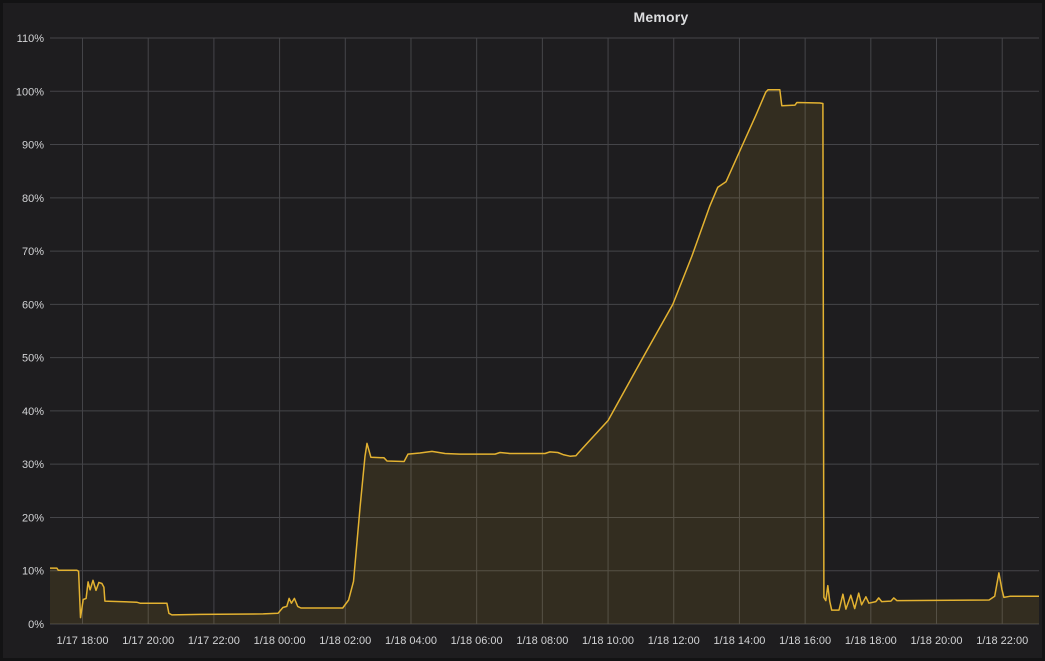 The height and width of the screenshot is (661, 1045). Describe the element at coordinates (477, 641) in the screenshot. I see `x-axis-label: 1/18 06:00` at that location.